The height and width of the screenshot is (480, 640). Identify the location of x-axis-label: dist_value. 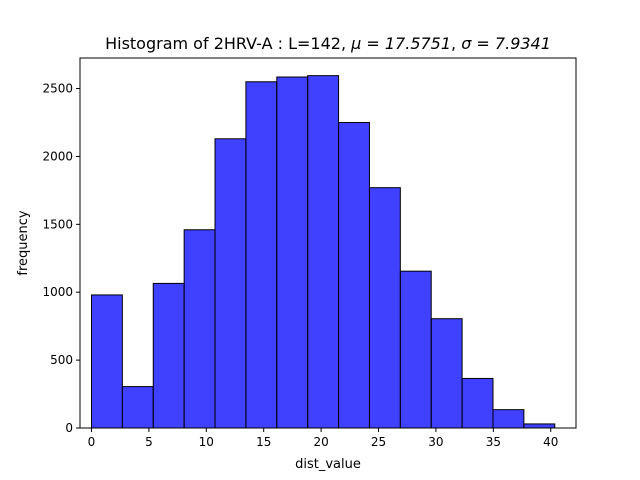
(328, 464).